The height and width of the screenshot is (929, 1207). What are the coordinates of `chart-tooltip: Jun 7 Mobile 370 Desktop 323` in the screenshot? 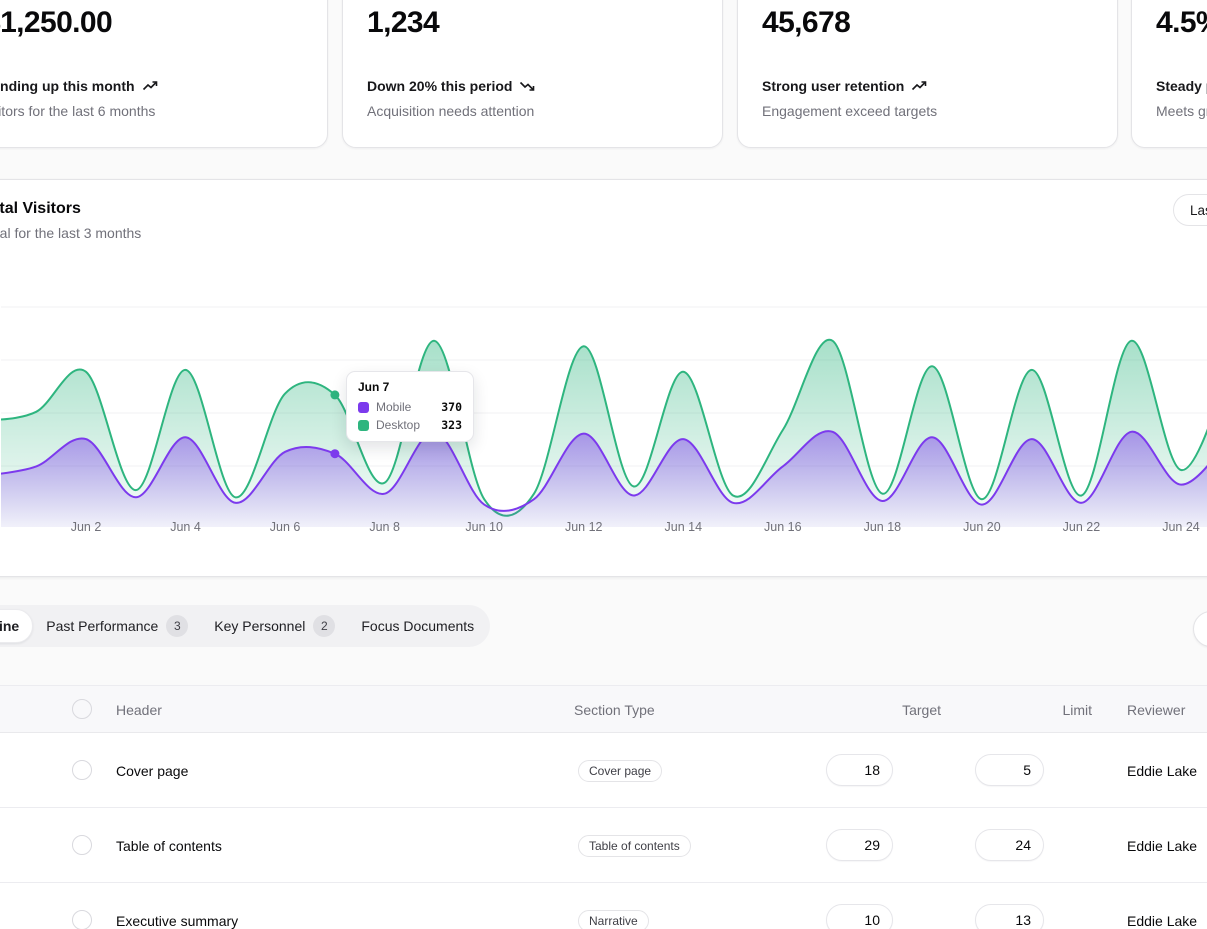 It's located at (410, 406).